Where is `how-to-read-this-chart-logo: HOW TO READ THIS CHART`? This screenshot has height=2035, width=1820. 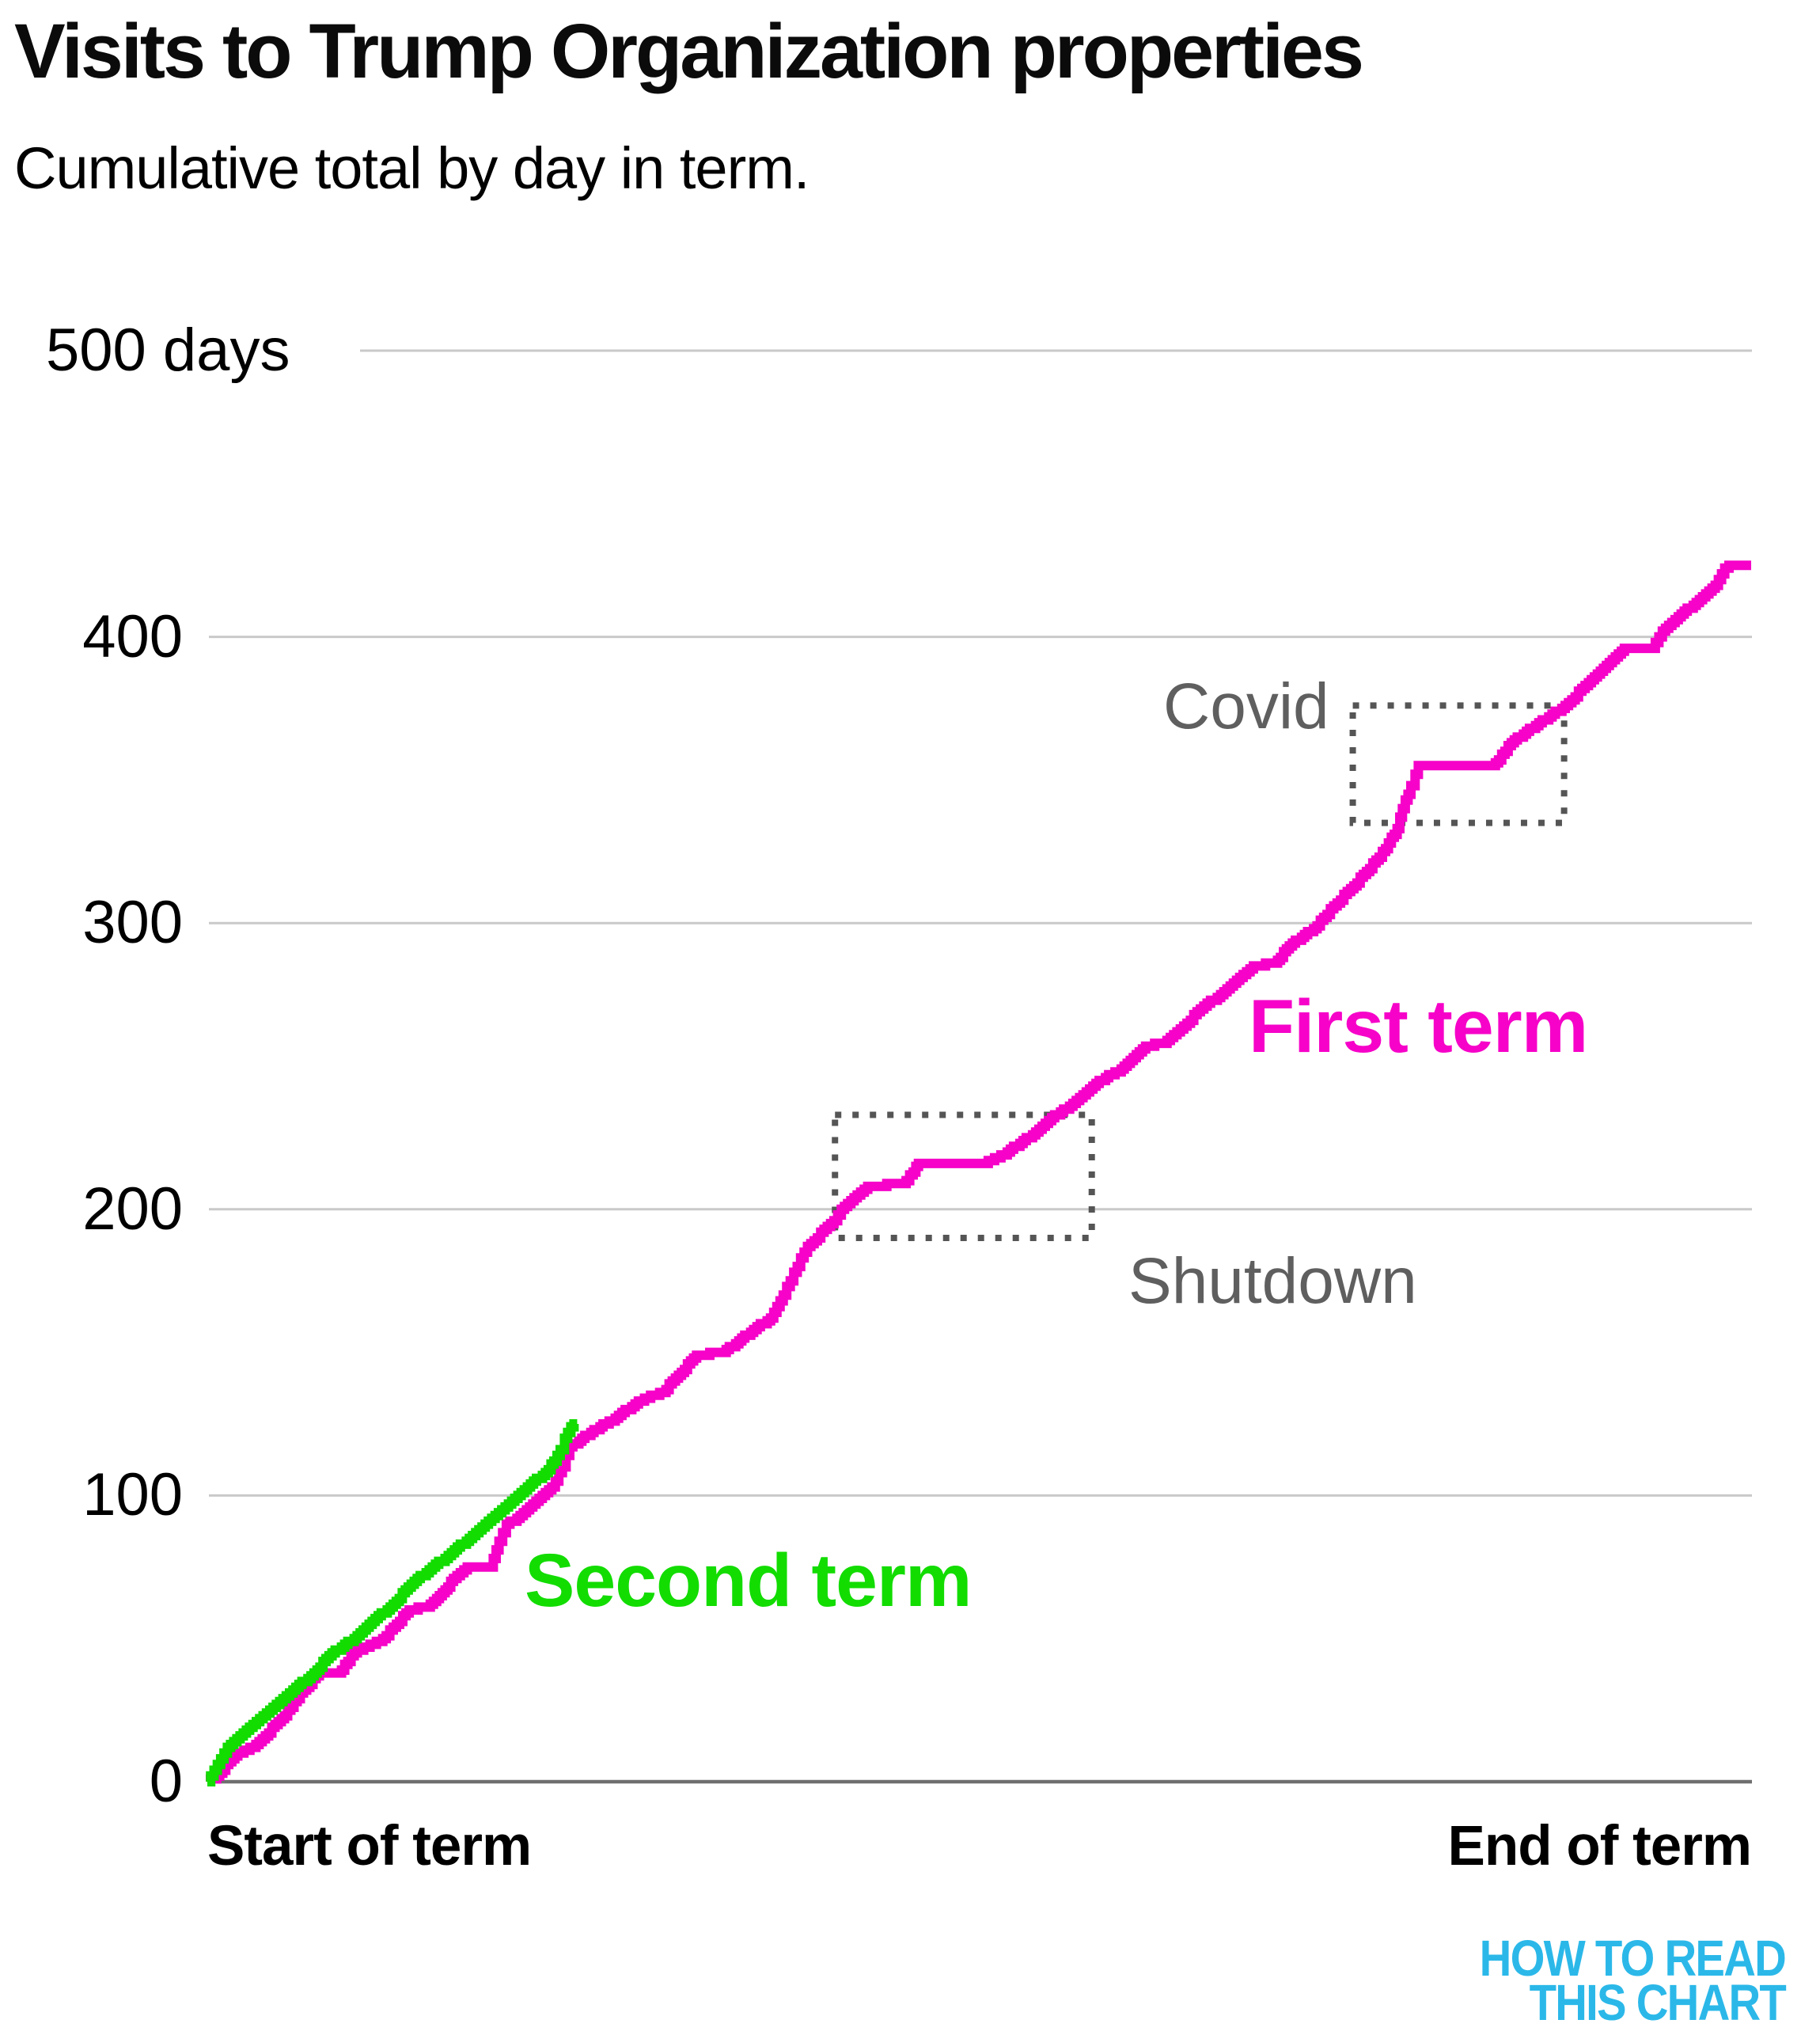 how-to-read-this-chart-logo: HOW TO READ THIS CHART is located at coordinates (1633, 1980).